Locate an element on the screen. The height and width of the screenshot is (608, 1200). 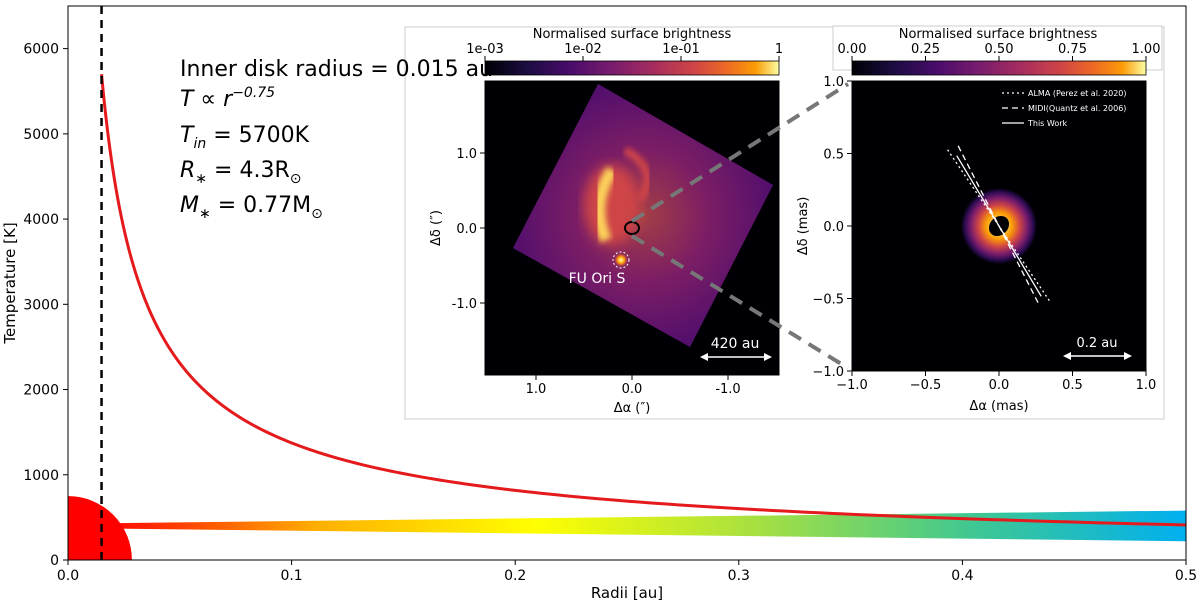
image1-x-tick-label: 1.0 is located at coordinates (536, 389).